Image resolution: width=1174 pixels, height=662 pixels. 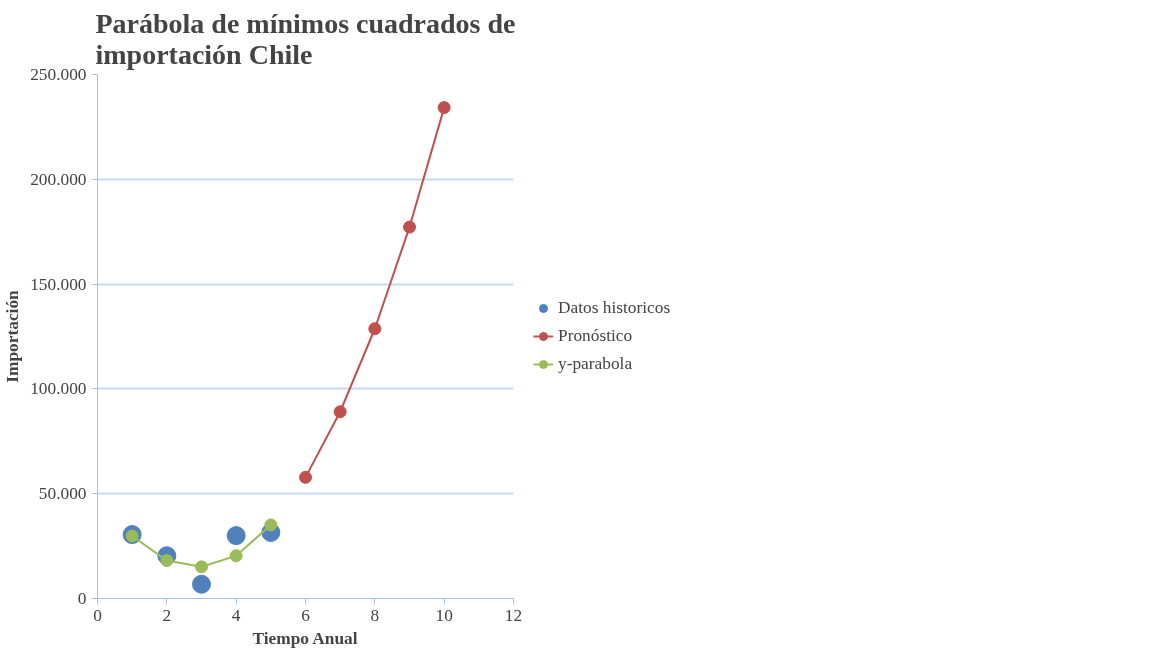 I want to click on x-tick-label: 6, so click(x=306, y=615).